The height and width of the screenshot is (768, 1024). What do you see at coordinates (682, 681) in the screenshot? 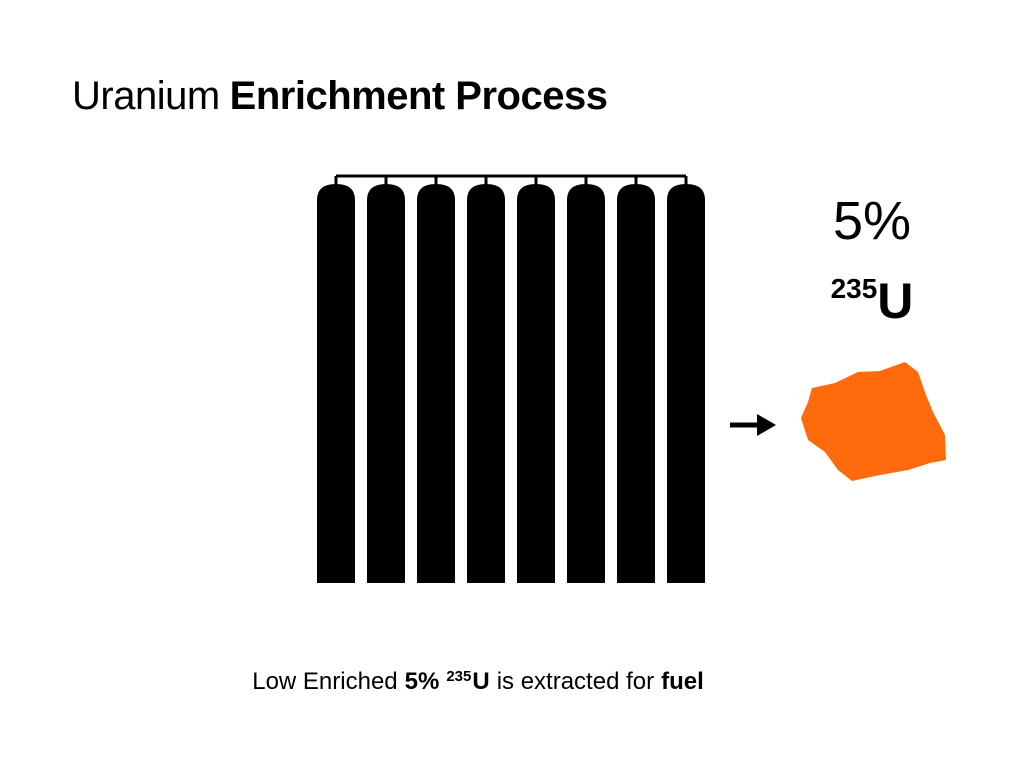
I see `caption-end: fuel` at bounding box center [682, 681].